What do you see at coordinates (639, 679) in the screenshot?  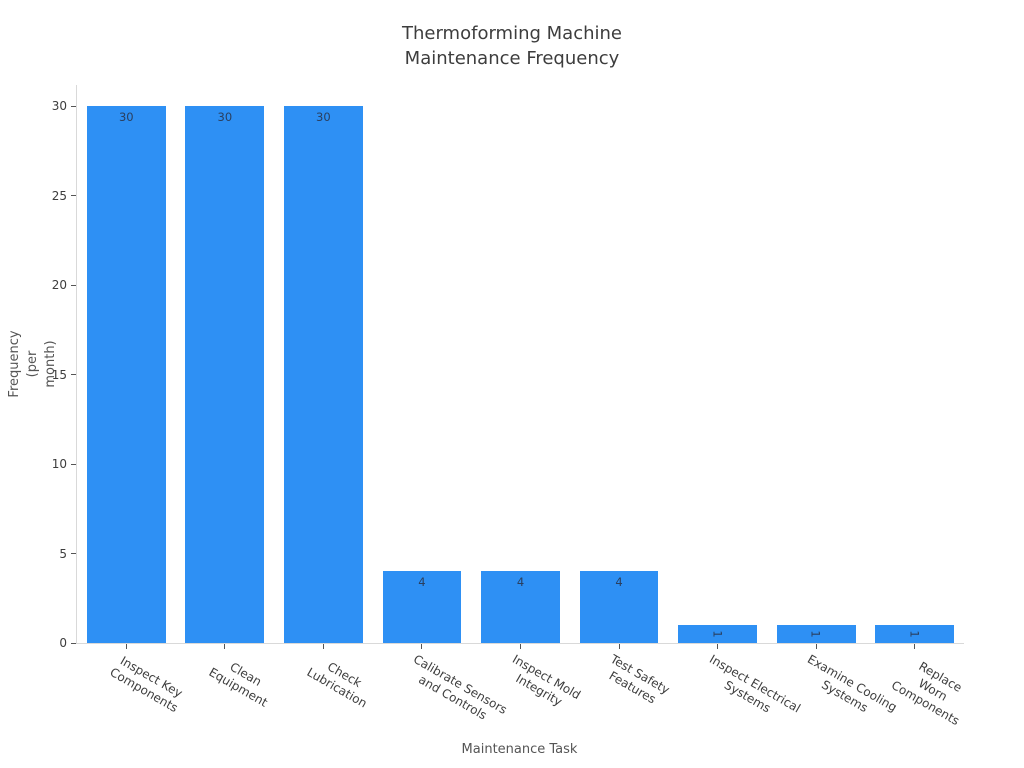 I see `x-tick-label: Test Safety Features` at bounding box center [639, 679].